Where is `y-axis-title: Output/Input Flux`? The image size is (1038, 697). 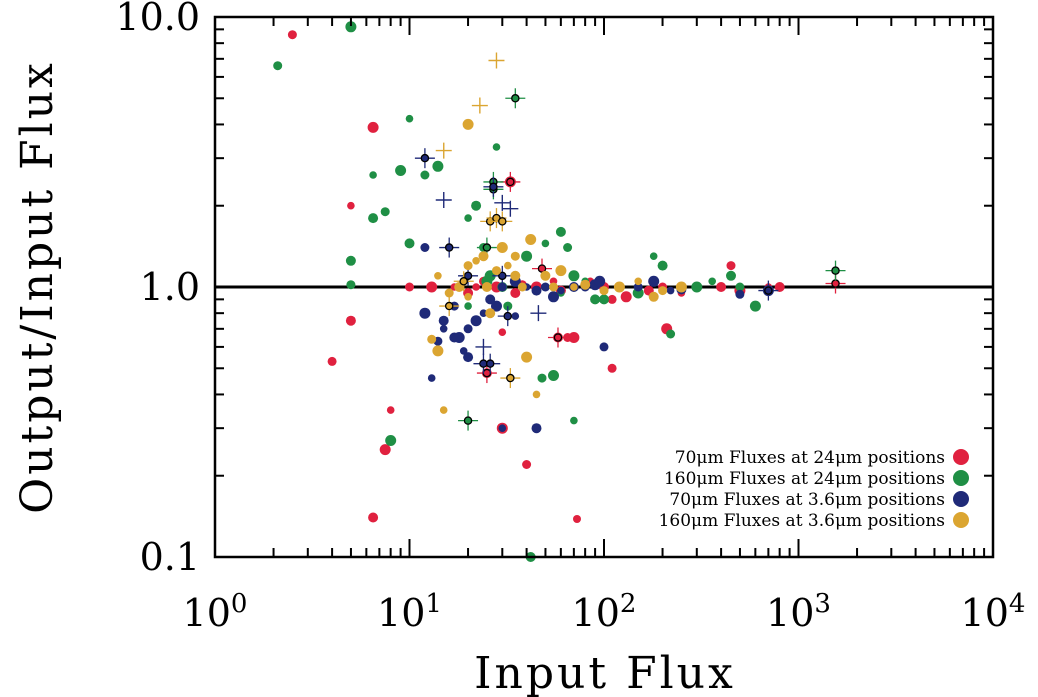
y-axis-title: Output/Input Flux is located at coordinates (37, 287).